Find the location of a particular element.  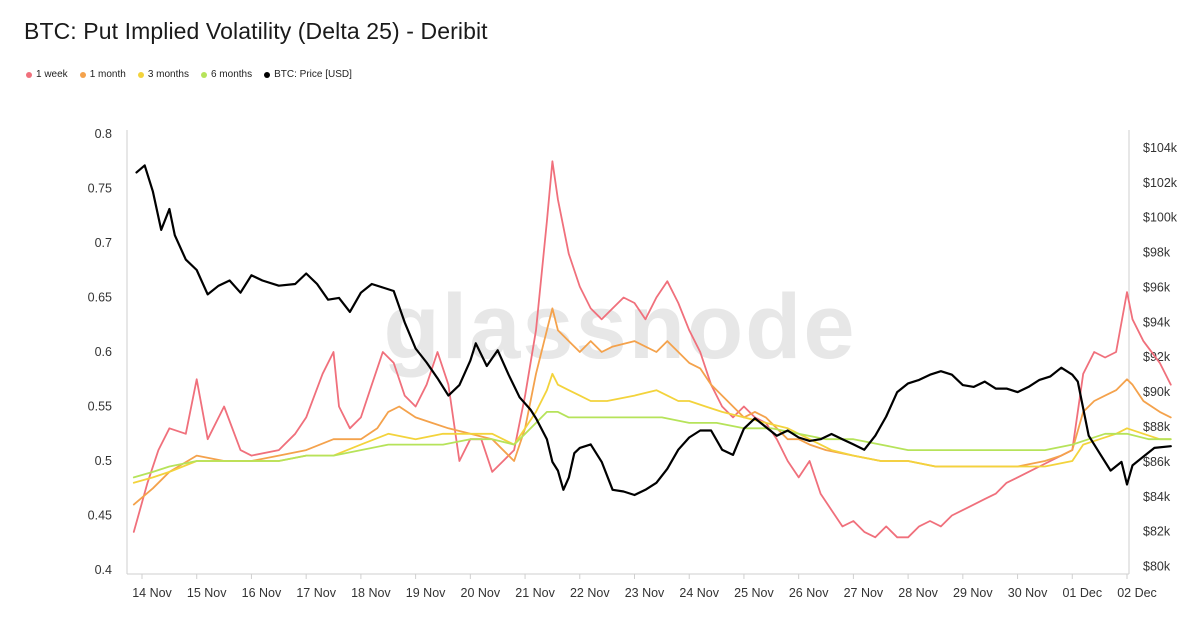

y-right-tick-label: $98k is located at coordinates (1157, 253).